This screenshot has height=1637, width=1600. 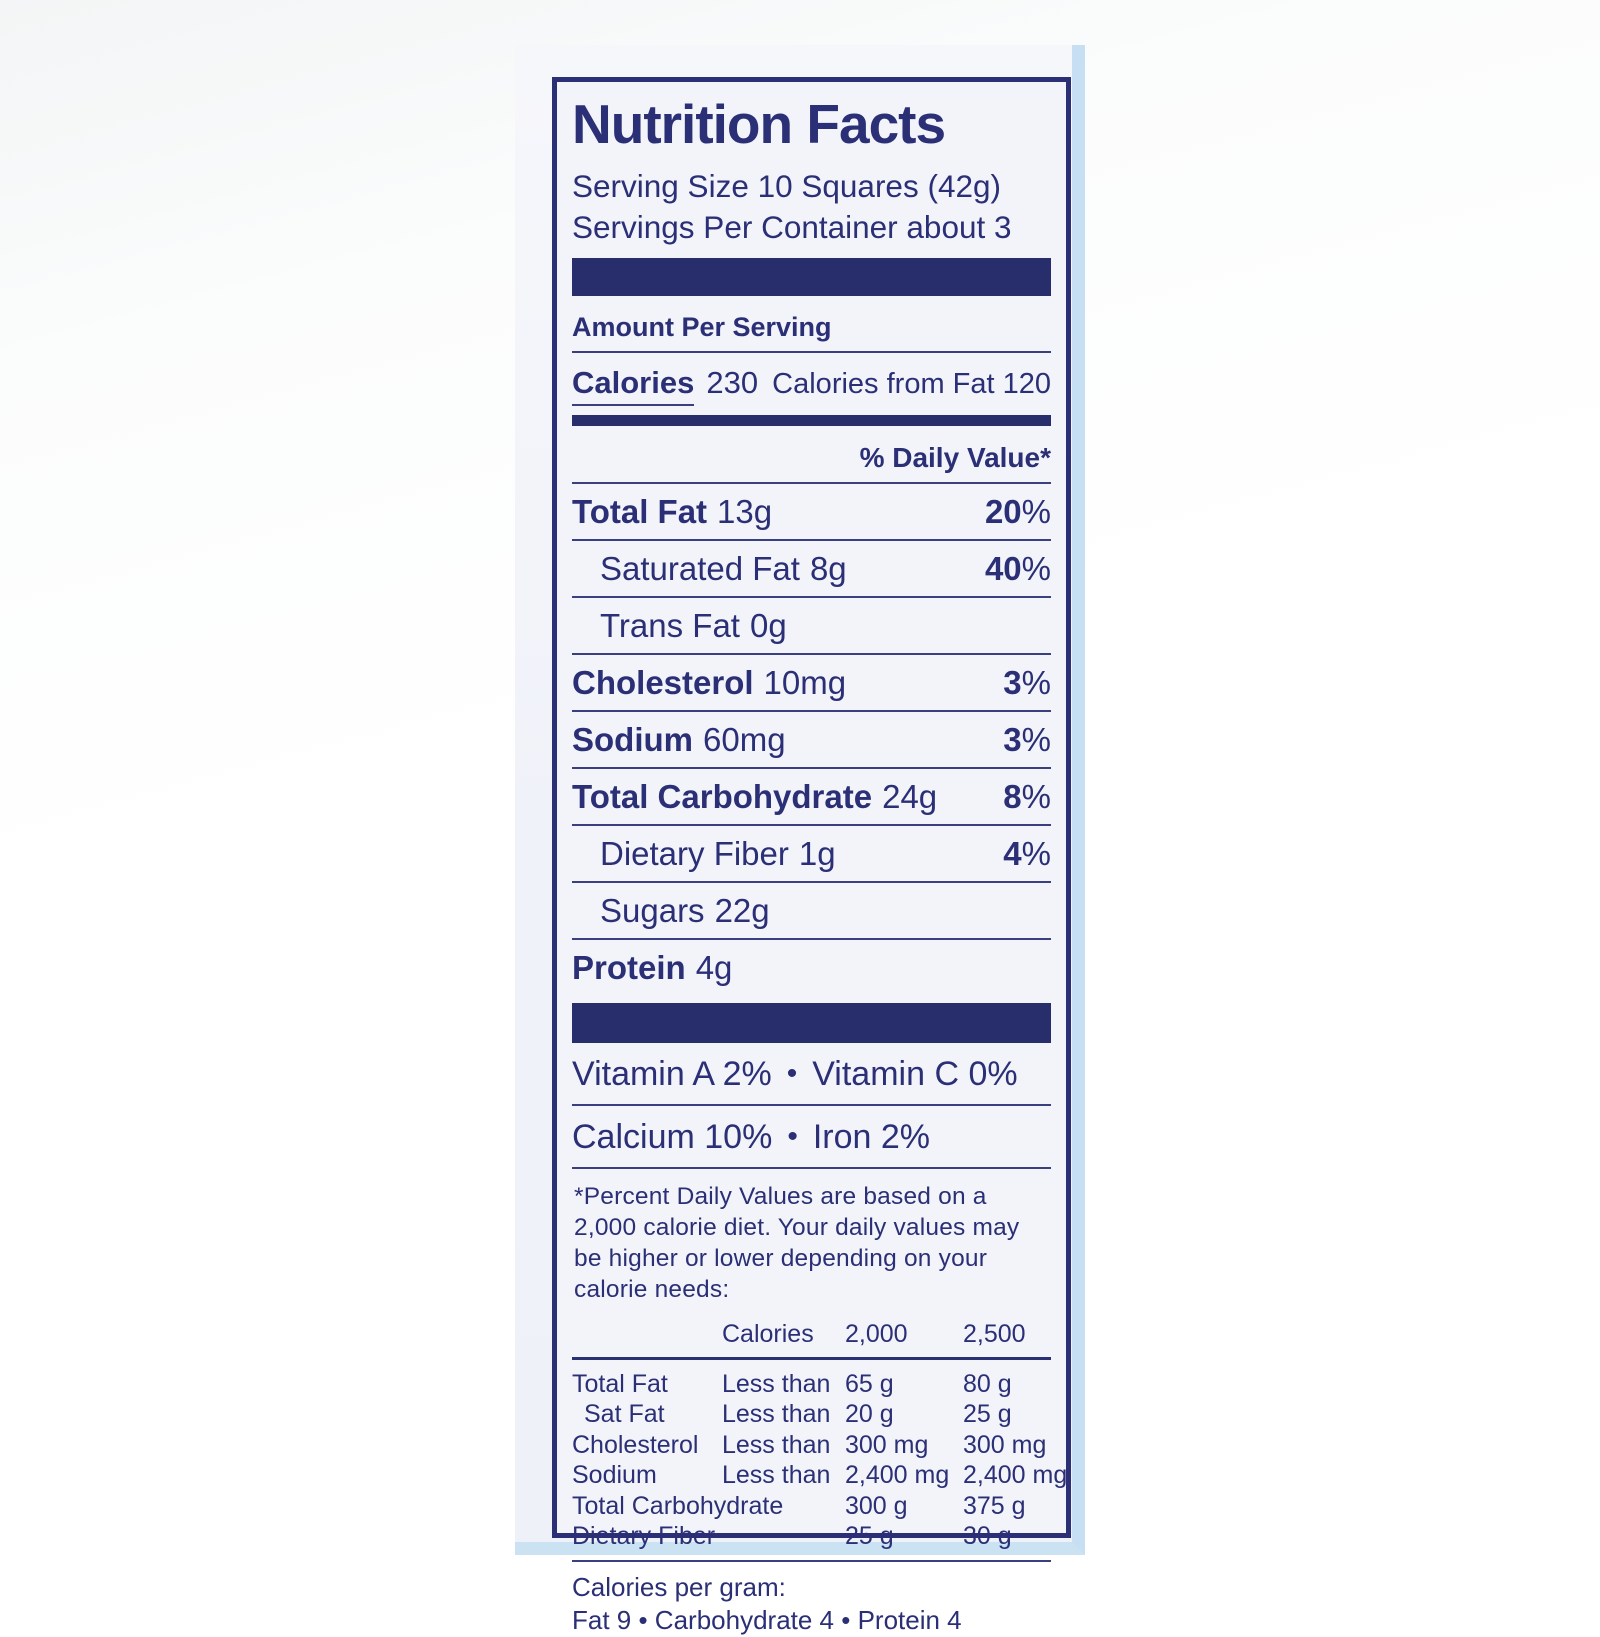 I want to click on nutrient-amount: 60mg, so click(x=744, y=739).